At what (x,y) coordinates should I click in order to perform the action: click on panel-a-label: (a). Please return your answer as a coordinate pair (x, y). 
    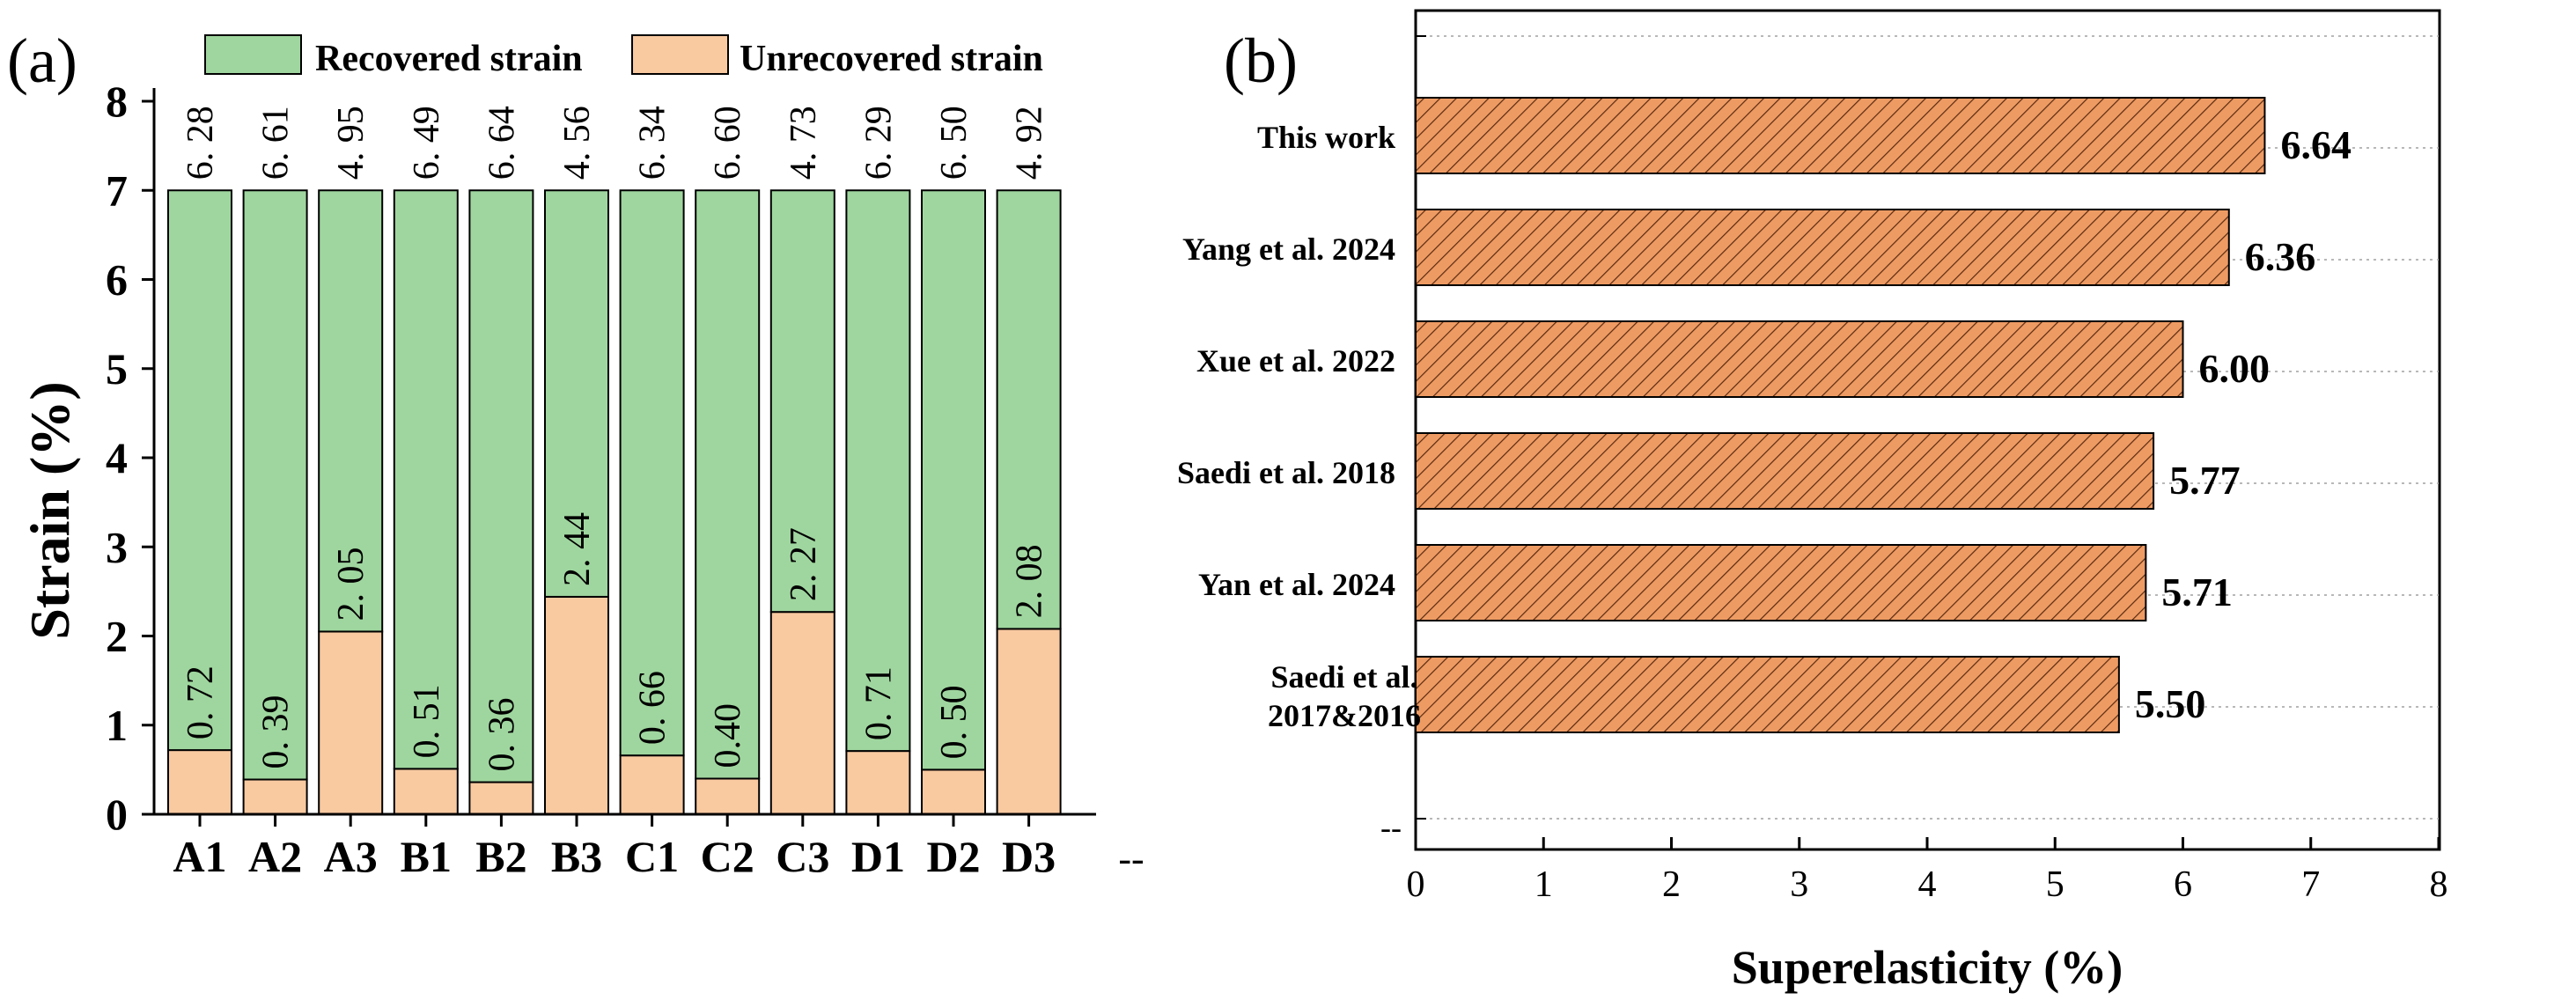
    Looking at the image, I should click on (42, 61).